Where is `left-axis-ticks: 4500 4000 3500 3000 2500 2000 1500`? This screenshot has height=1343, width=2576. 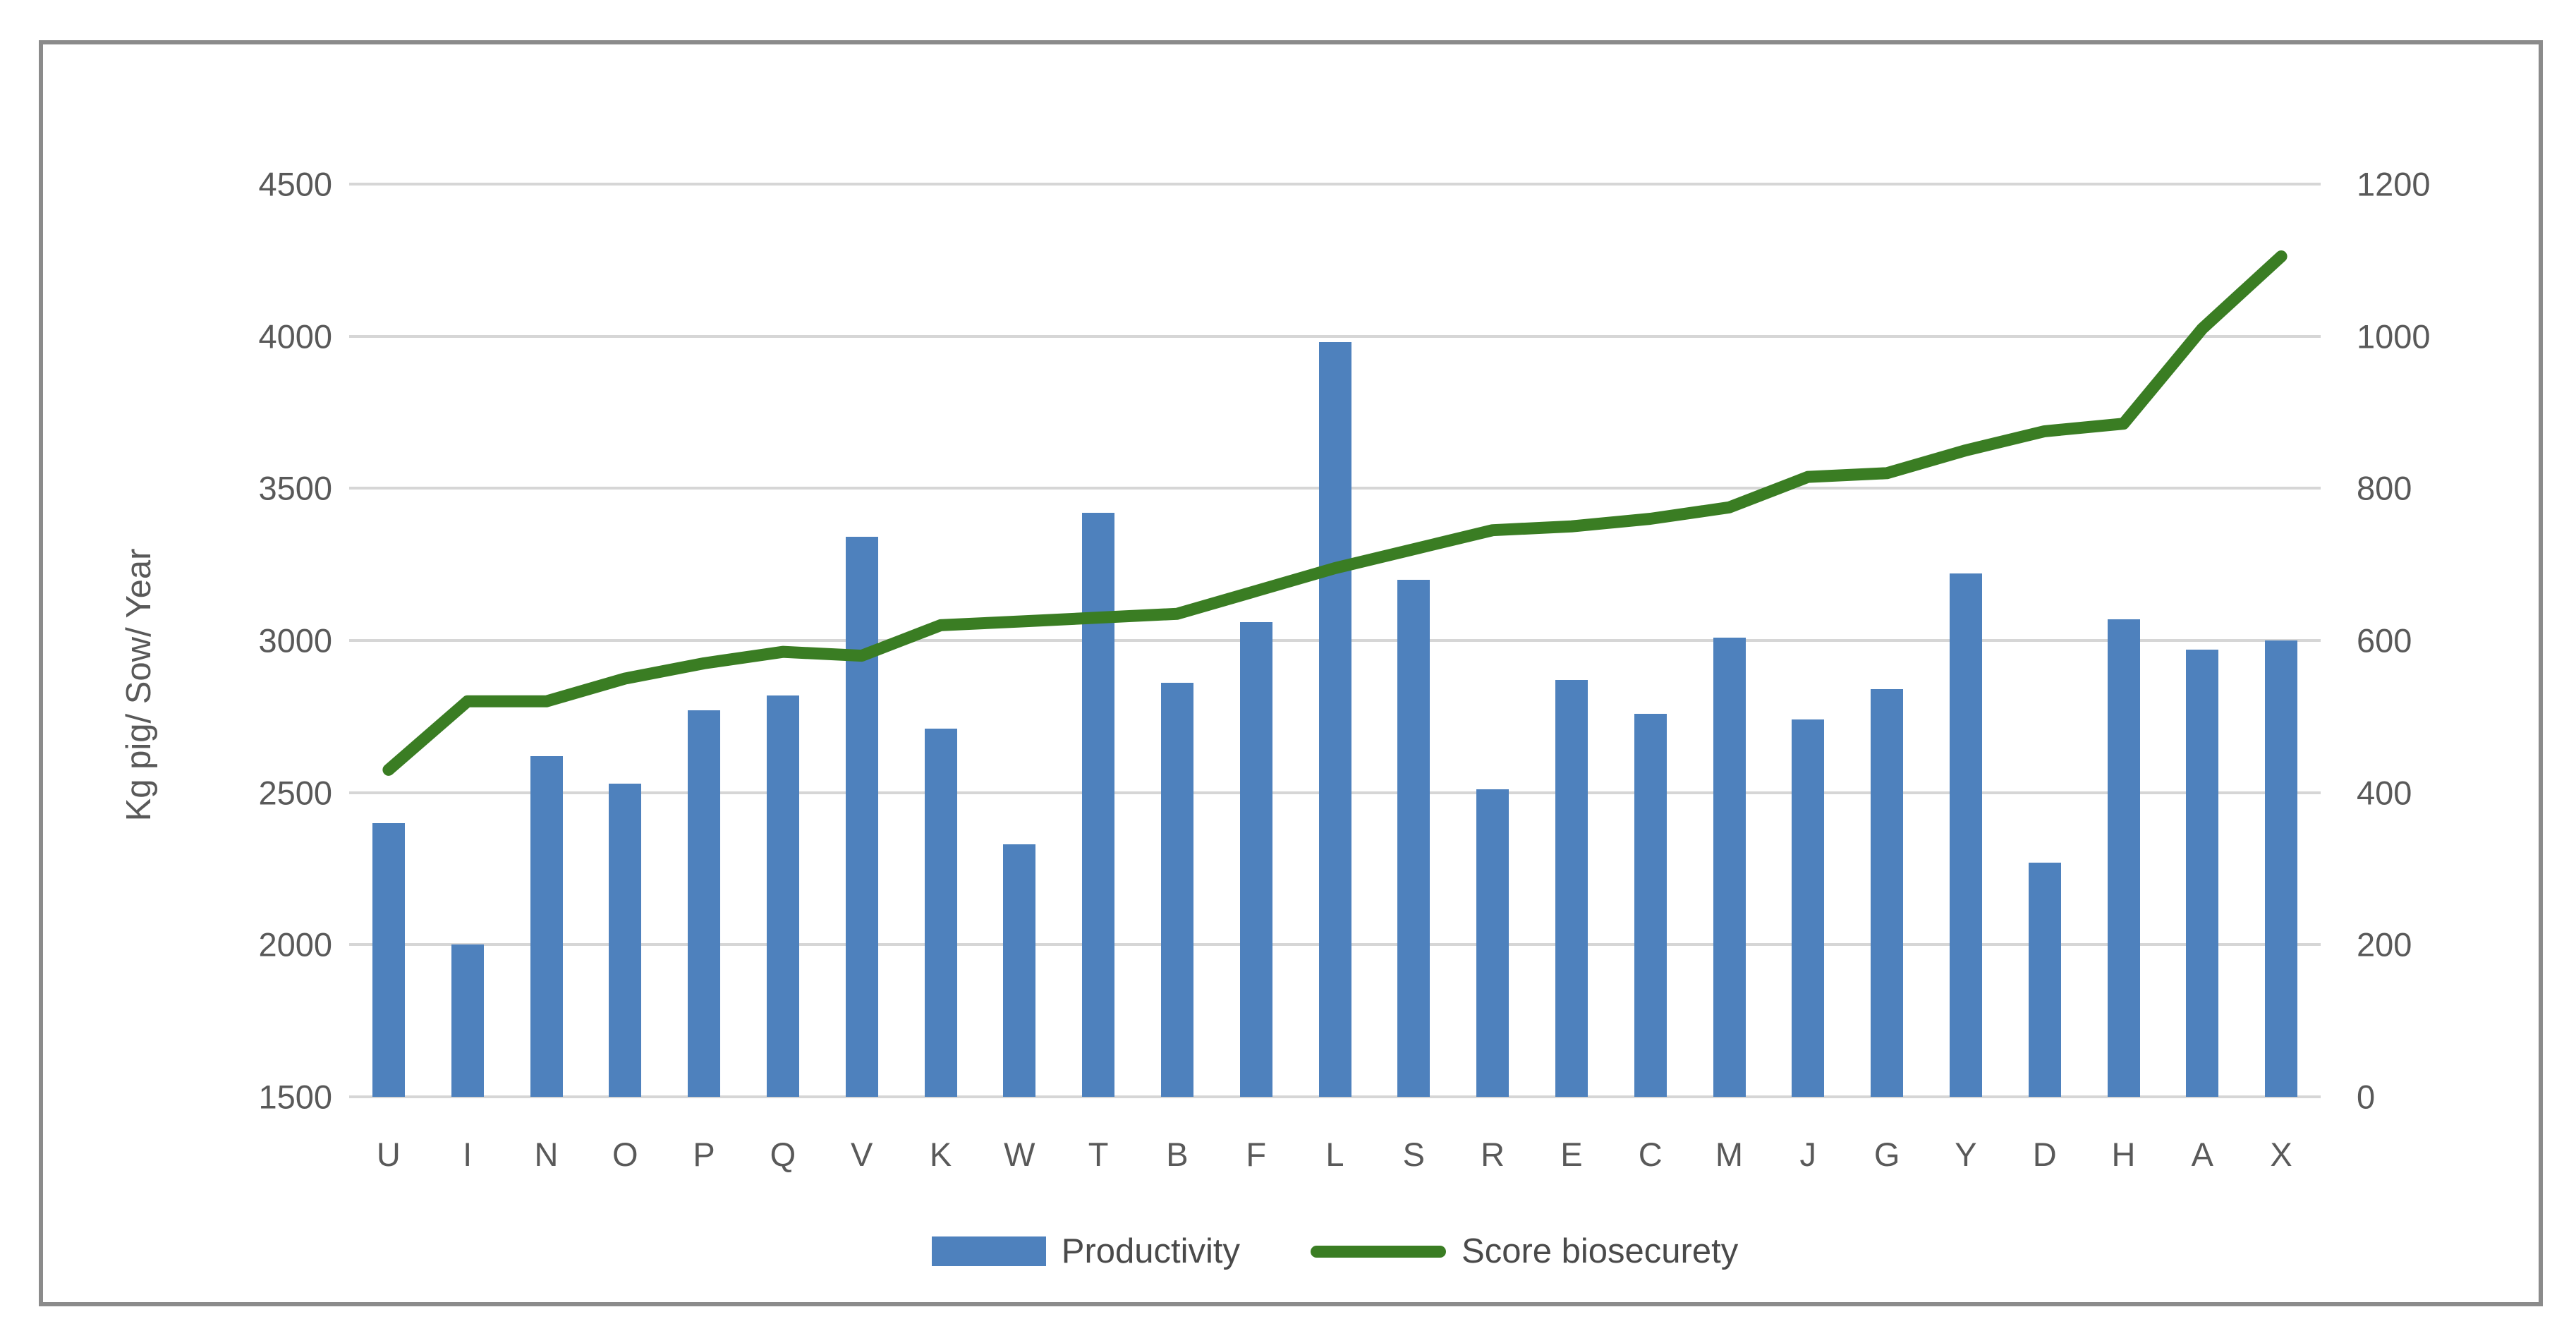 left-axis-ticks: 4500 4000 3500 3000 2500 2000 1500 is located at coordinates (230, 641).